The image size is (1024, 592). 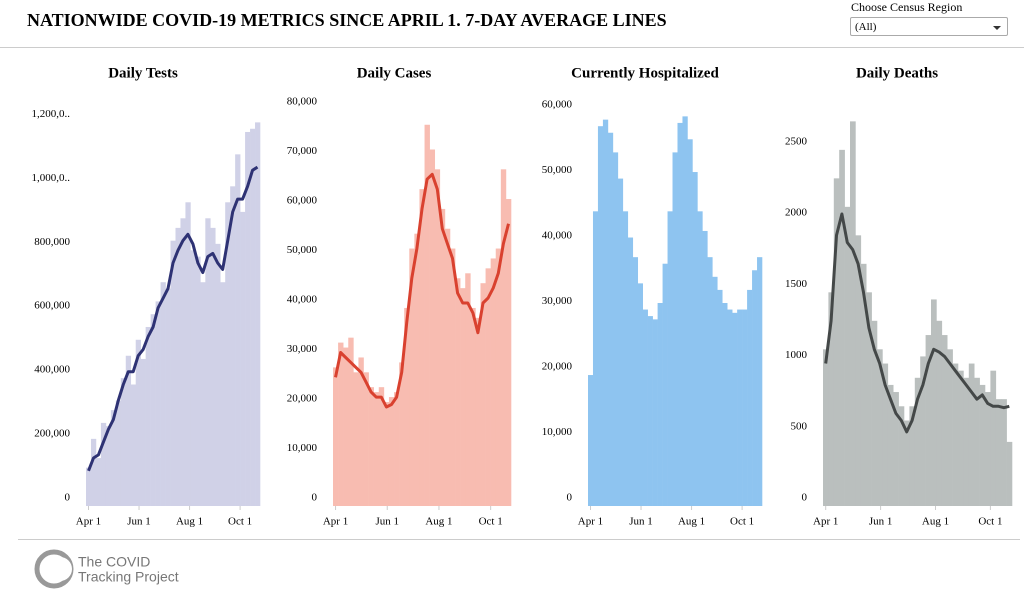 What do you see at coordinates (929, 26) in the screenshot?
I see `region-dropdown: (All)` at bounding box center [929, 26].